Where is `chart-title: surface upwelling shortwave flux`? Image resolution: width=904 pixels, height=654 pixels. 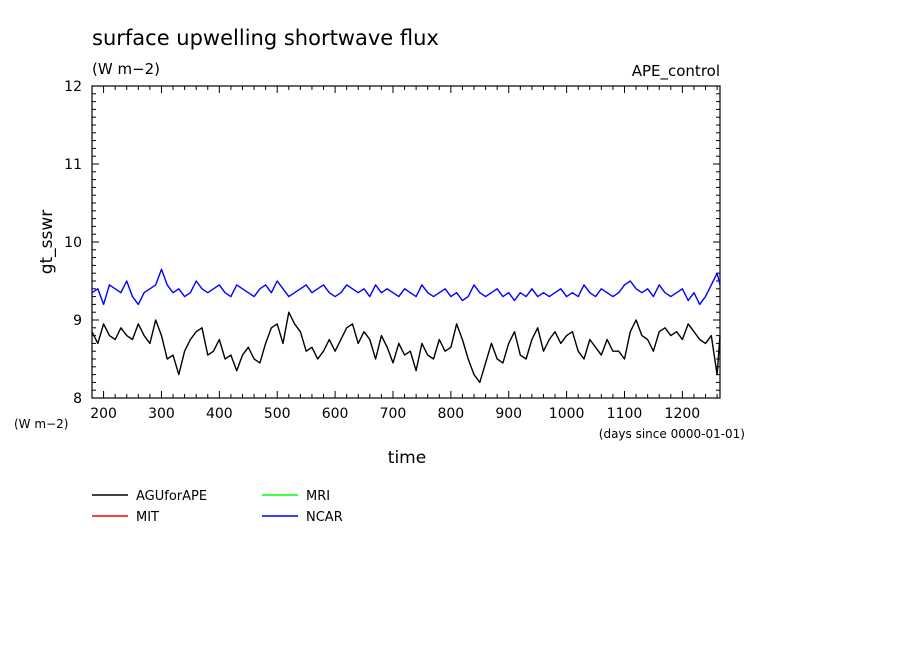 chart-title: surface upwelling shortwave flux is located at coordinates (265, 38).